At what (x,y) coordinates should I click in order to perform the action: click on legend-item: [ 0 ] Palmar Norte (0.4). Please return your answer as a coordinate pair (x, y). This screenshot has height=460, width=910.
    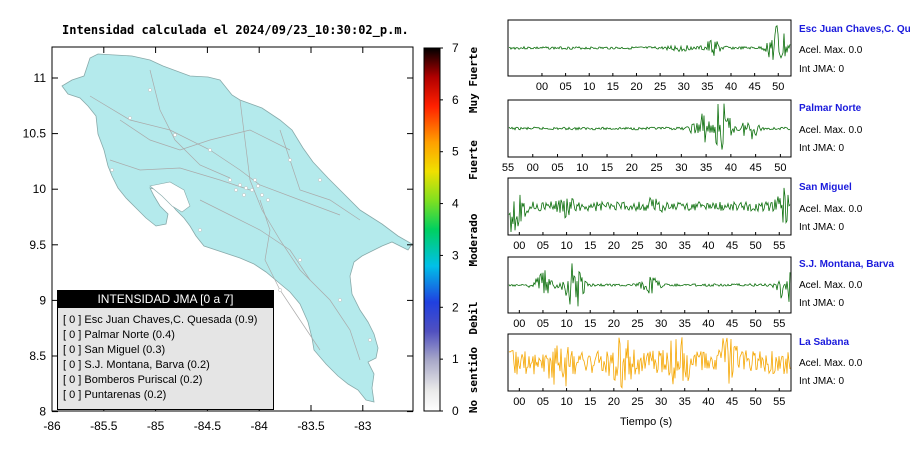
    Looking at the image, I should click on (119, 335).